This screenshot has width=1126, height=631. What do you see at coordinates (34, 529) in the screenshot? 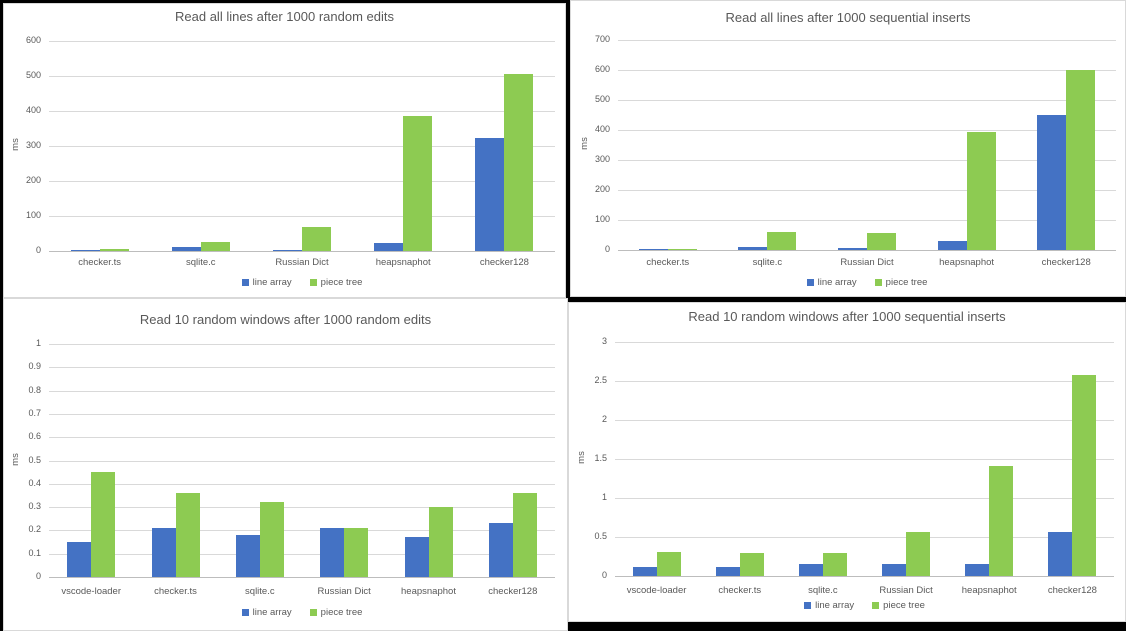
I see `y-tick-label: 0.2` at bounding box center [34, 529].